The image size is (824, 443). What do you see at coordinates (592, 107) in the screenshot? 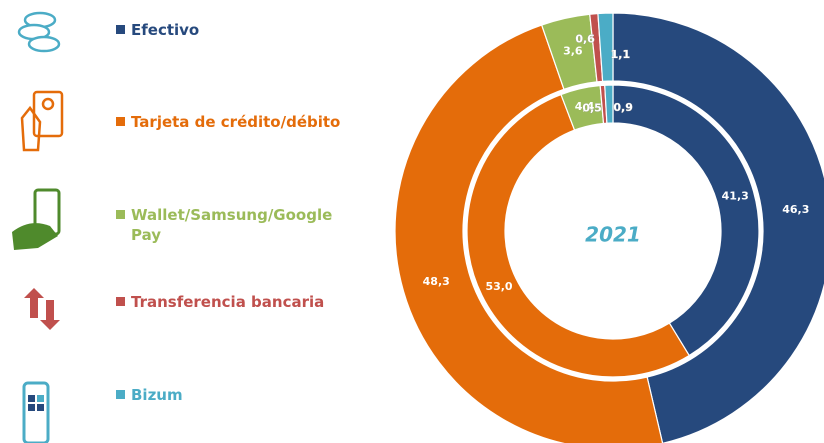
I see `data-label: 0,5` at bounding box center [592, 107].